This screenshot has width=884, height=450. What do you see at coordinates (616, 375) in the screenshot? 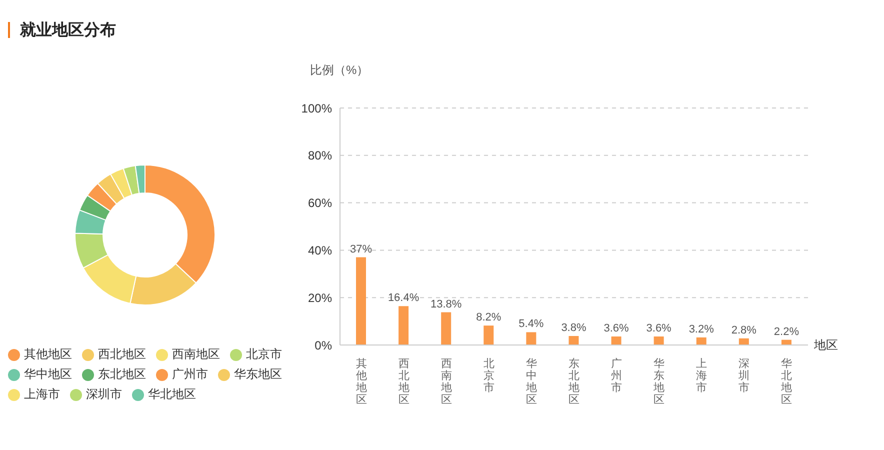
I see `x-tick-label: 广州市` at bounding box center [616, 375].